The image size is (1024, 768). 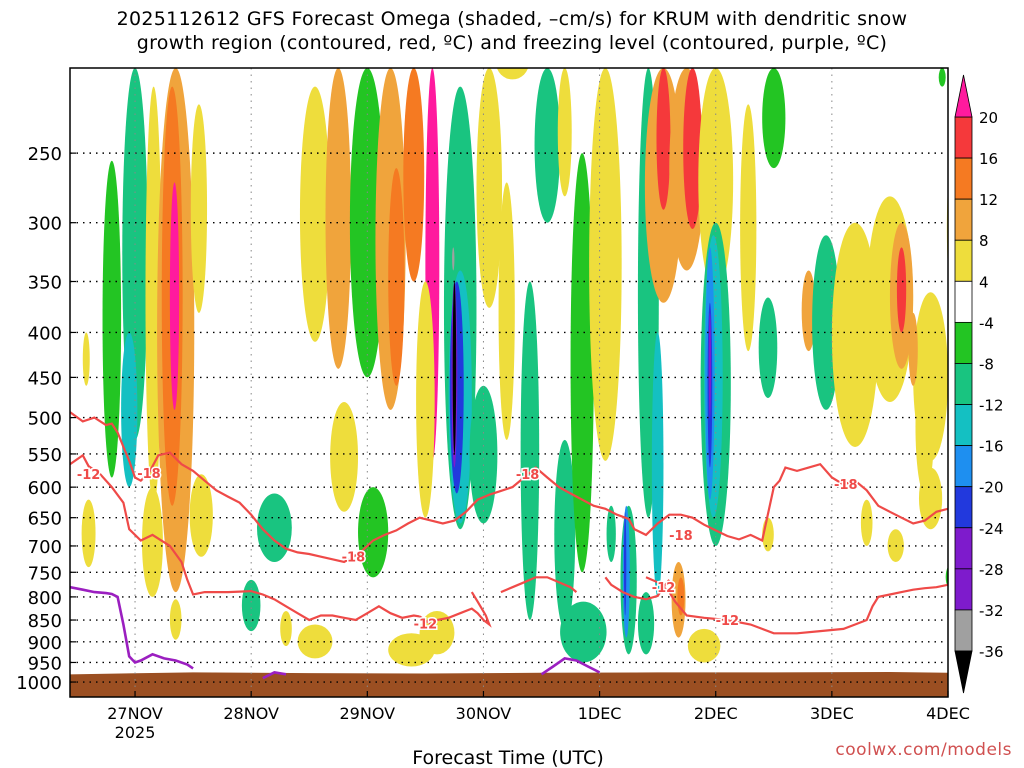 I want to click on y-tick-label: 350, so click(x=45, y=283).